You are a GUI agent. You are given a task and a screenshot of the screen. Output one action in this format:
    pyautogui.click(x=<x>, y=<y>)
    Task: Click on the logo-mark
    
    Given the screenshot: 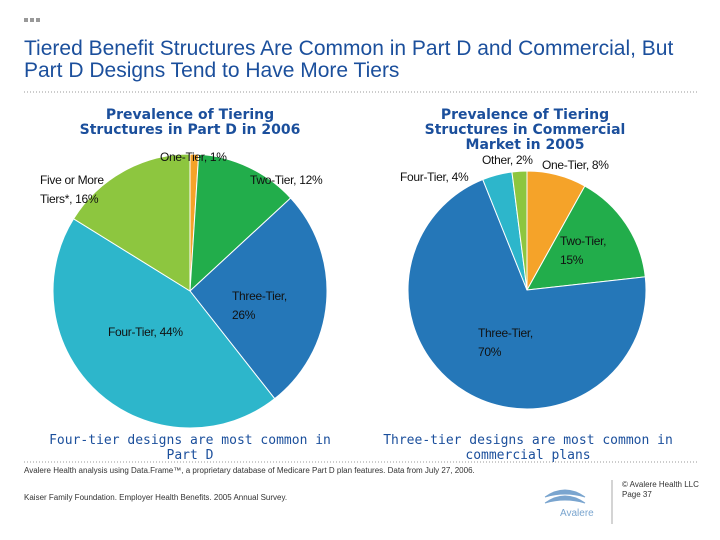 What is the action you would take?
    pyautogui.click(x=565, y=496)
    